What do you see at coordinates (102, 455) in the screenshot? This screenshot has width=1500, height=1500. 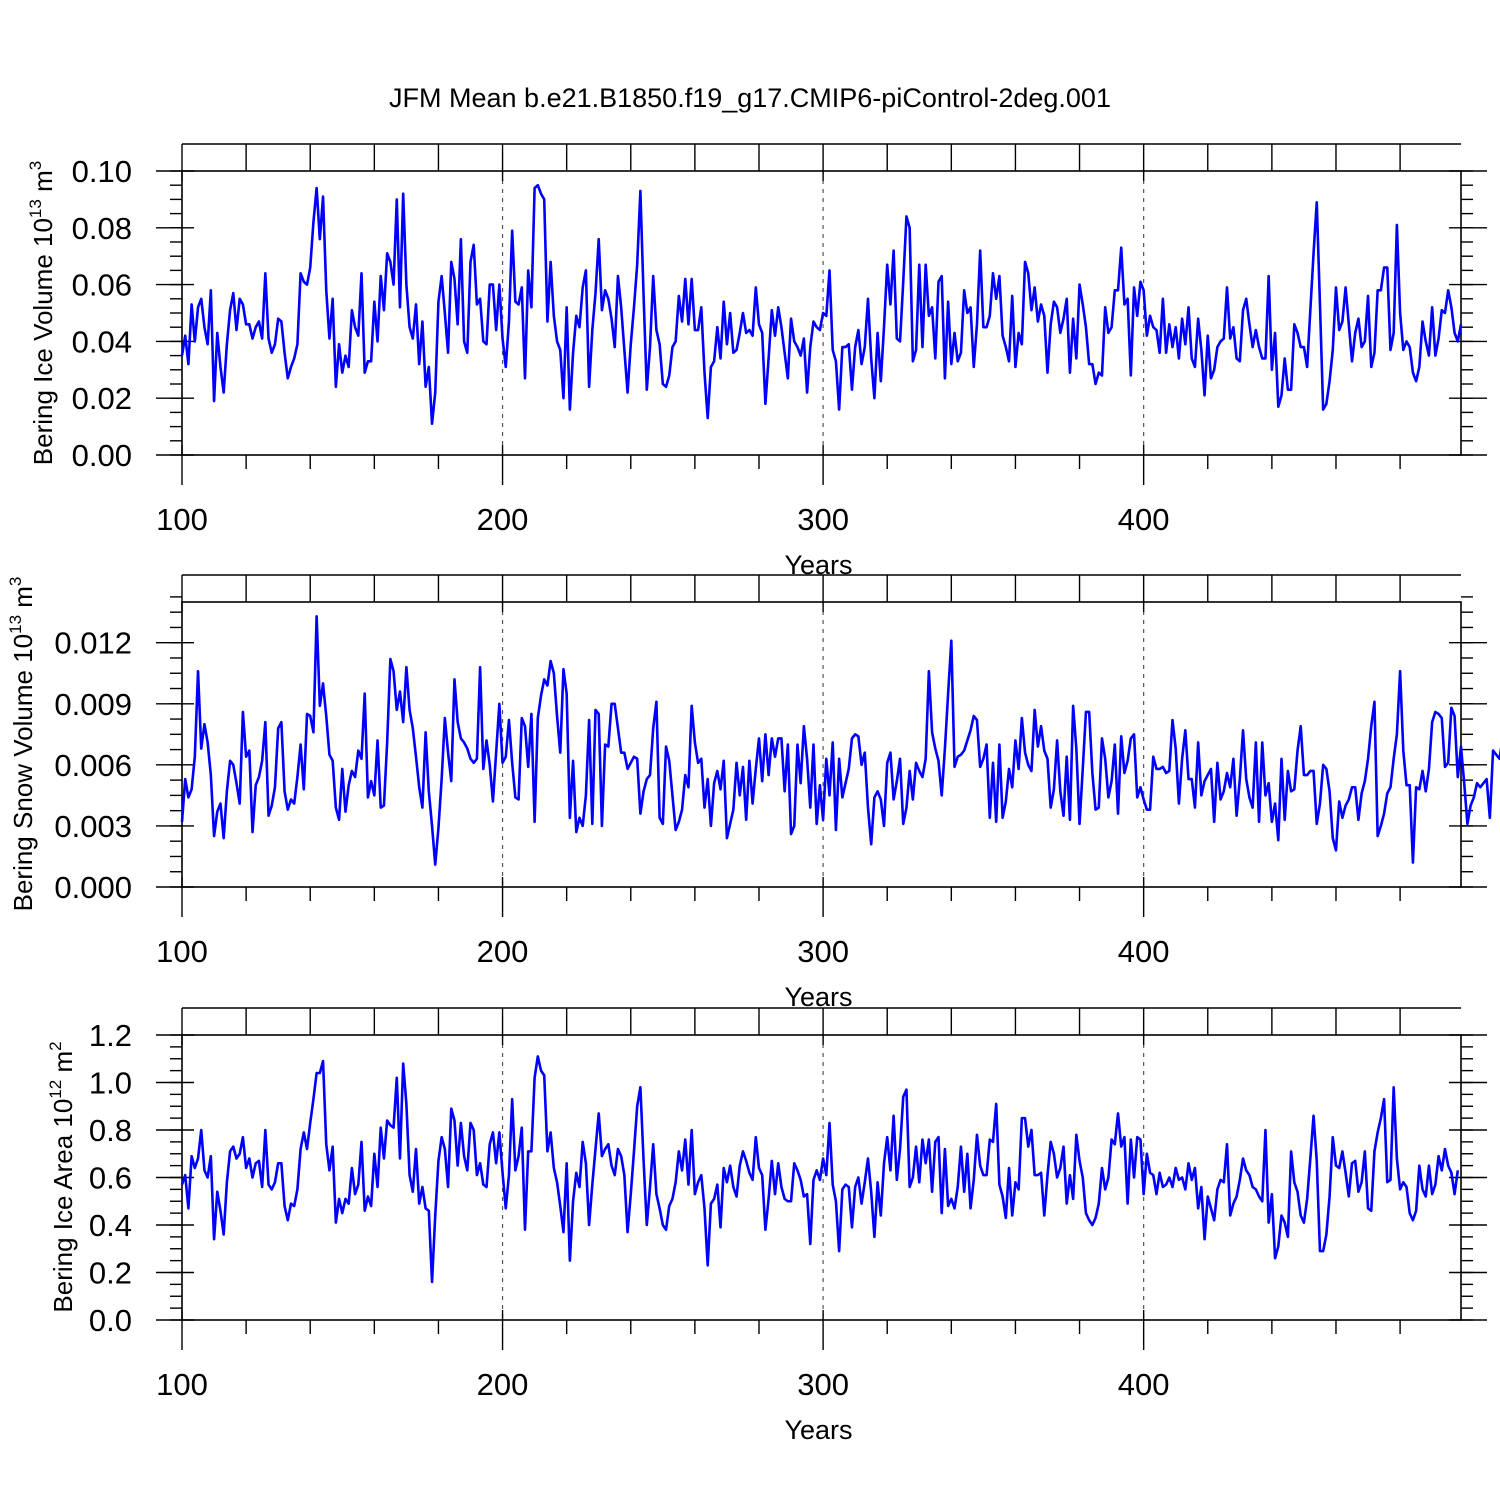 I see `y-tick-label: 0.00` at bounding box center [102, 455].